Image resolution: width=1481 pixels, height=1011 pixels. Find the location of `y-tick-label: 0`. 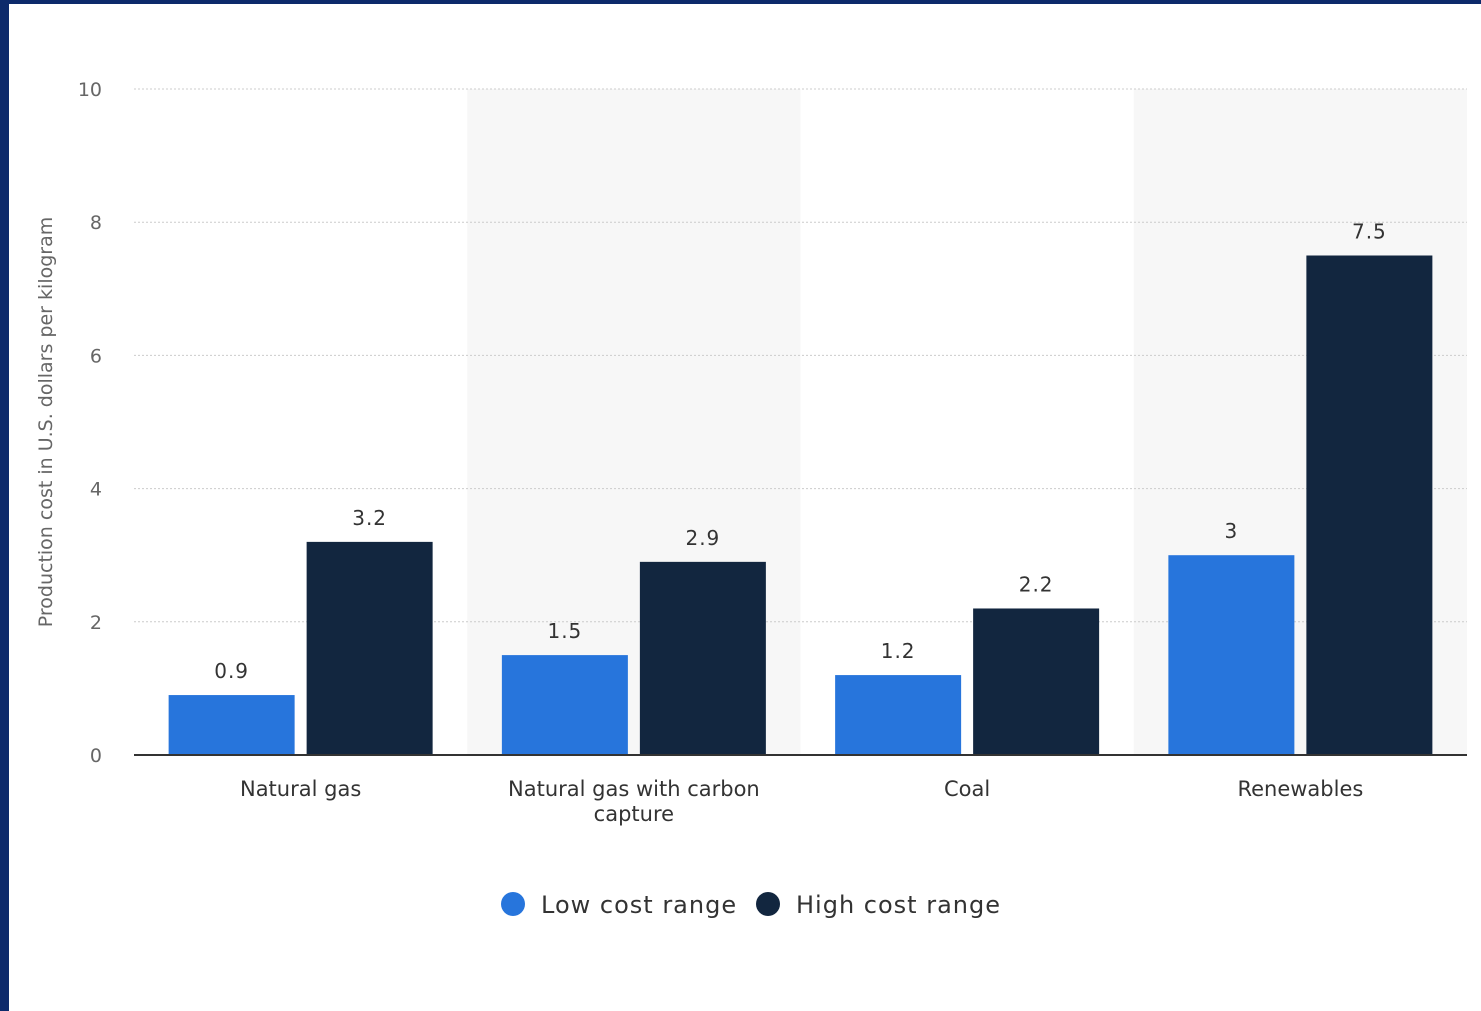

y-tick-label: 0 is located at coordinates (96, 756).